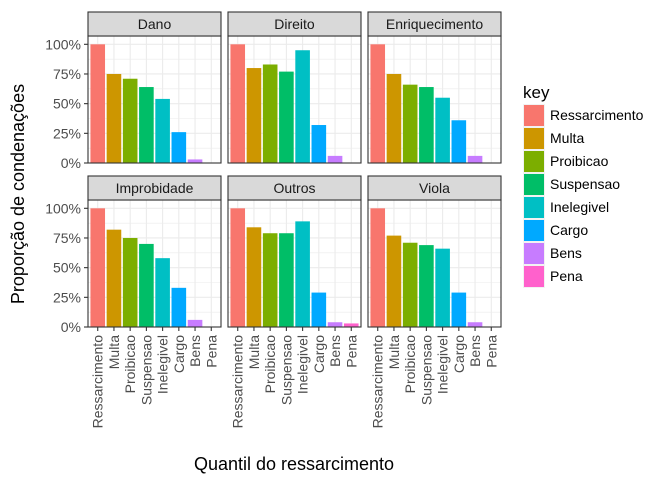 The width and height of the screenshot is (672, 485). I want to click on bar-viola-ressarcimento, so click(378, 267).